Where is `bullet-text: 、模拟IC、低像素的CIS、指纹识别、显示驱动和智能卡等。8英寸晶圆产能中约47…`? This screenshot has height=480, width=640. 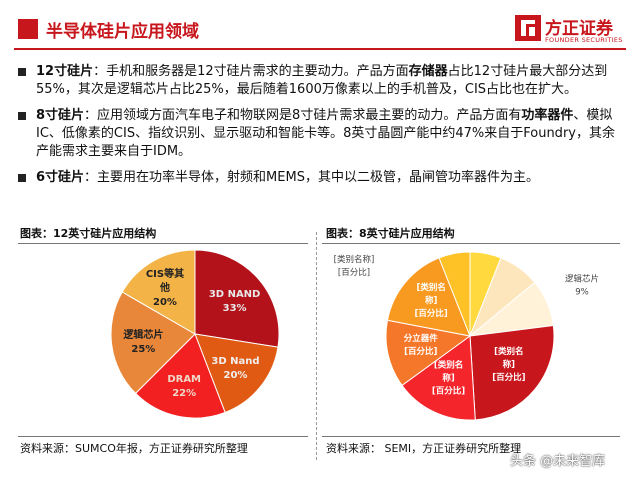
bullet-text: 、模拟IC、低像素的CIS、指纹识别、显示驱动和智能卡等。8英寸晶圆产能中约47… is located at coordinates (325, 133).